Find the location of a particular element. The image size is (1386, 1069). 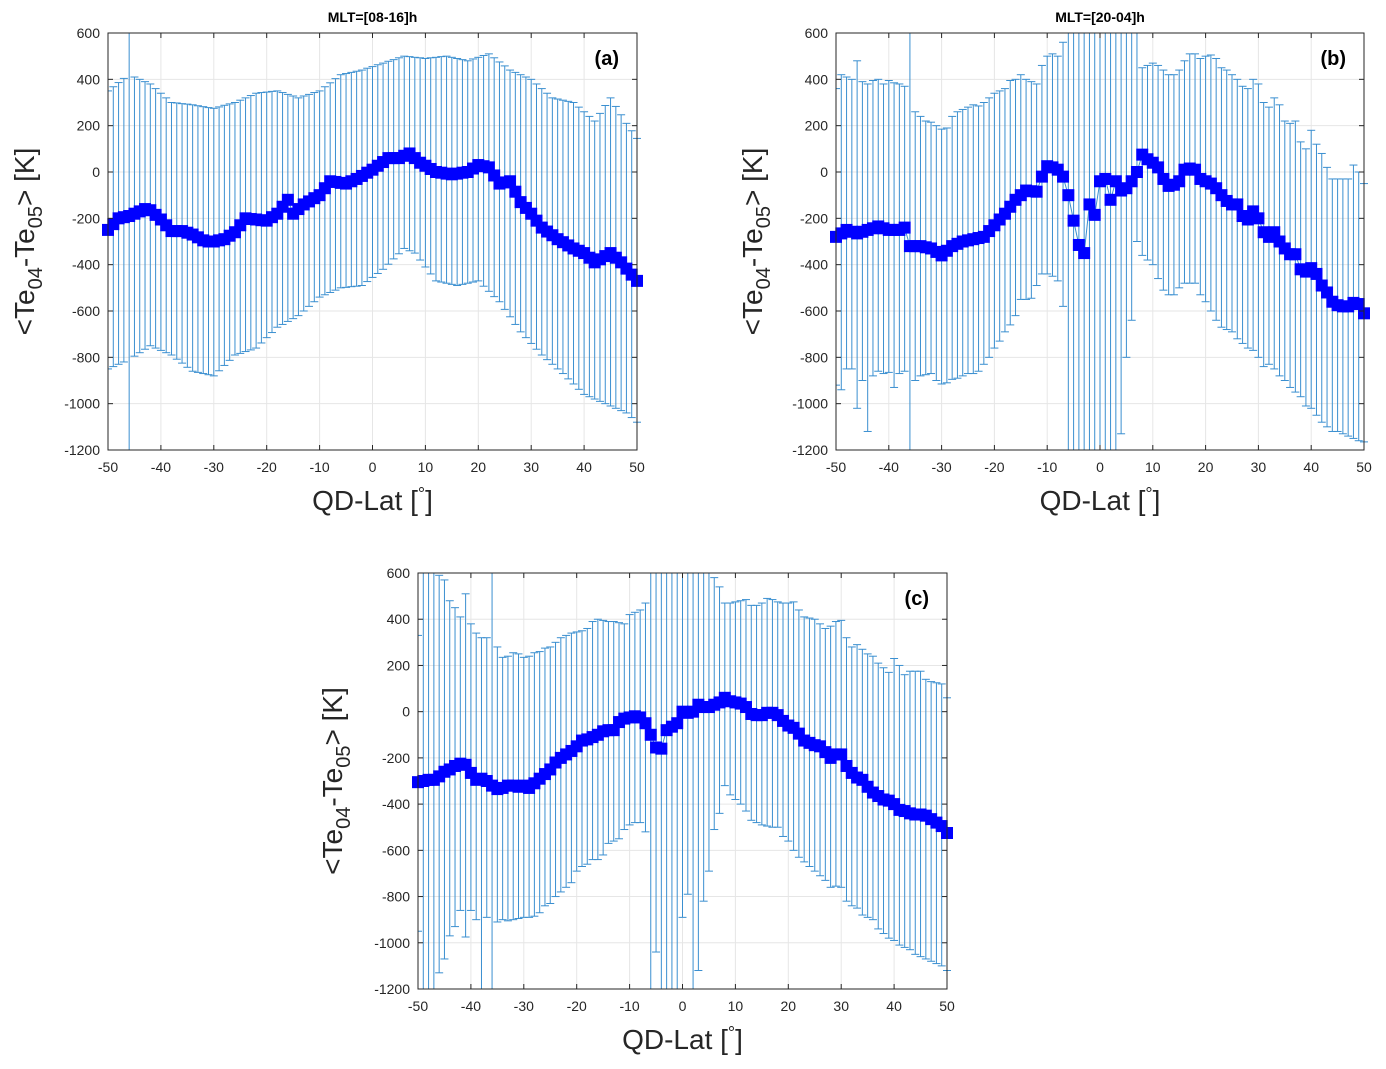

degree-symbol: ° is located at coordinates (731, 1033).